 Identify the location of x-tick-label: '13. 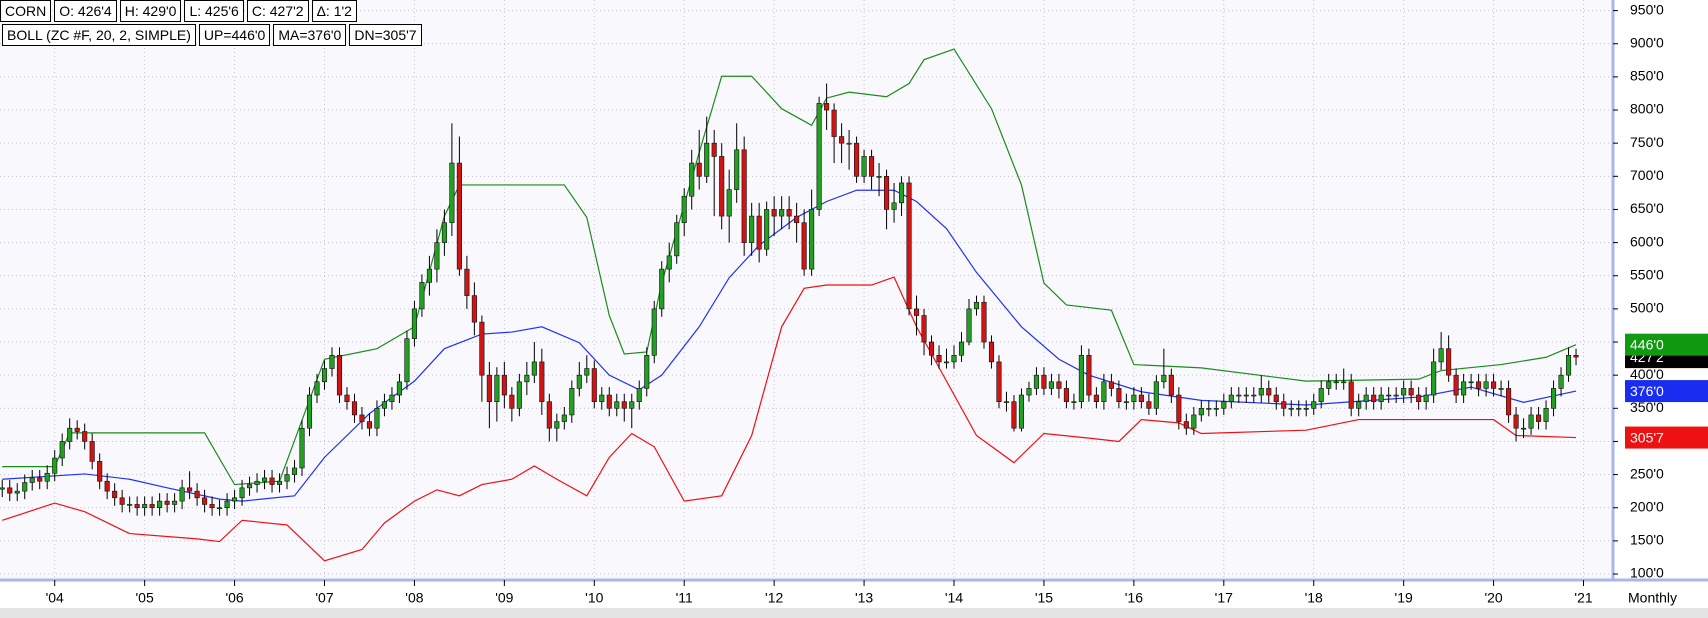
(864, 598).